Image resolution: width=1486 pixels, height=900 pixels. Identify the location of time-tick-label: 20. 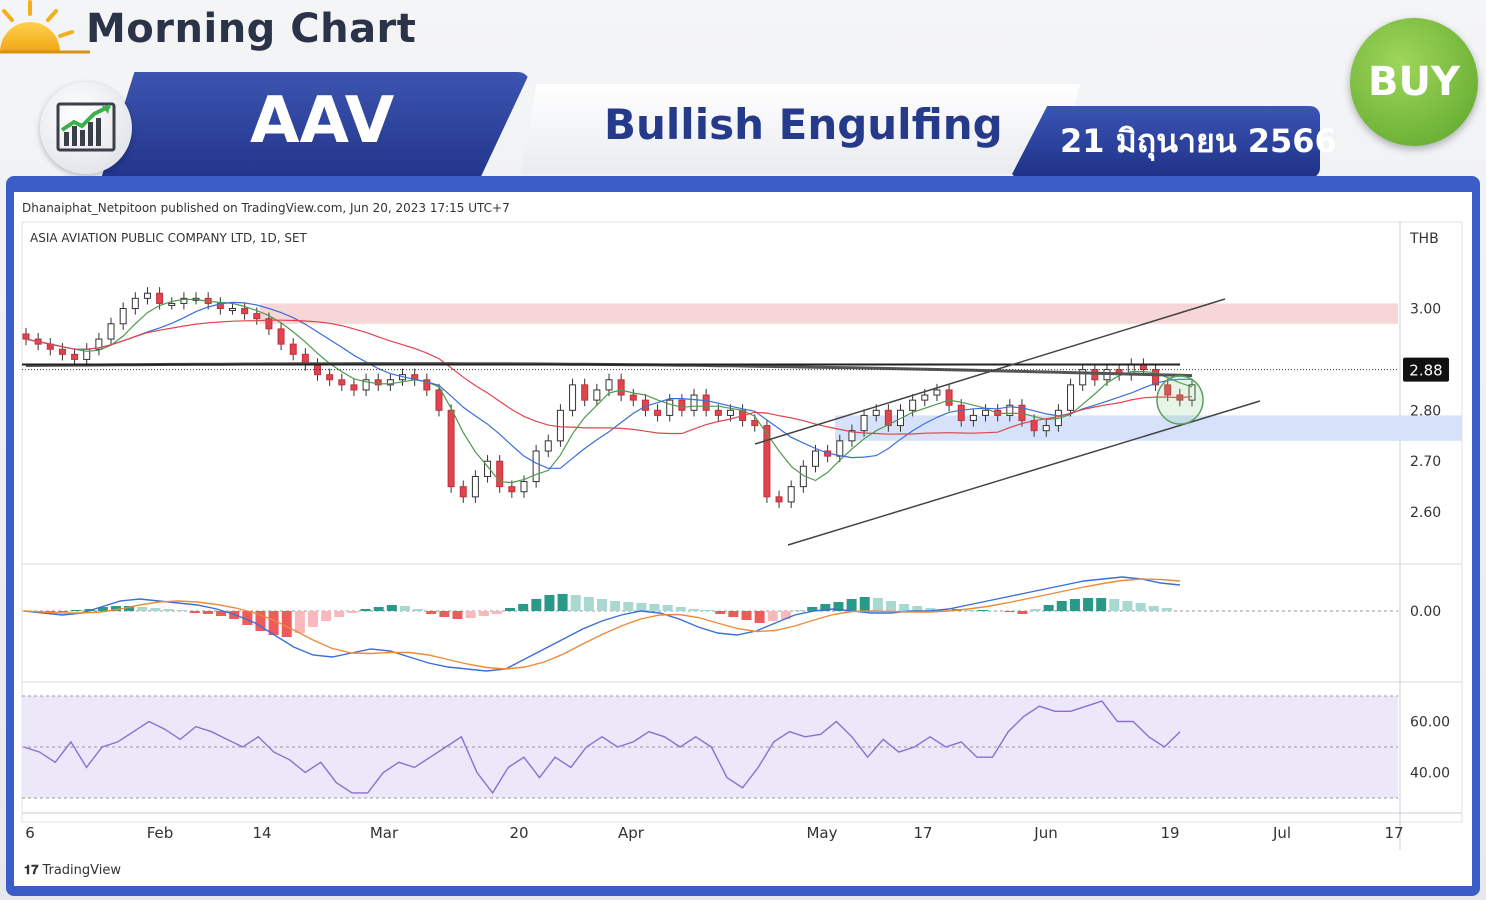
(518, 833).